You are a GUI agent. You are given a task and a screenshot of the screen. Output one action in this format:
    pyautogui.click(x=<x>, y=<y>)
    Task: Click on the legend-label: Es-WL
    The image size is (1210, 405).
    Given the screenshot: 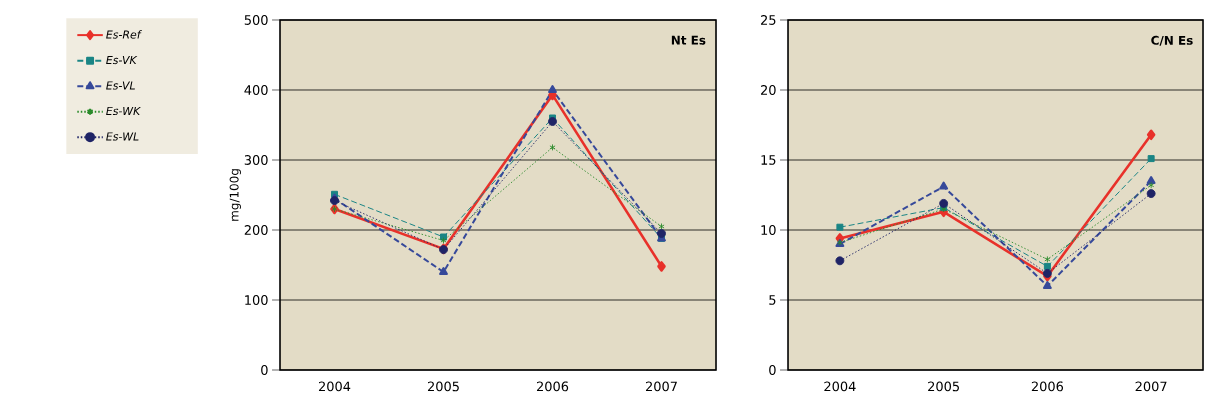 What is the action you would take?
    pyautogui.click(x=122, y=136)
    